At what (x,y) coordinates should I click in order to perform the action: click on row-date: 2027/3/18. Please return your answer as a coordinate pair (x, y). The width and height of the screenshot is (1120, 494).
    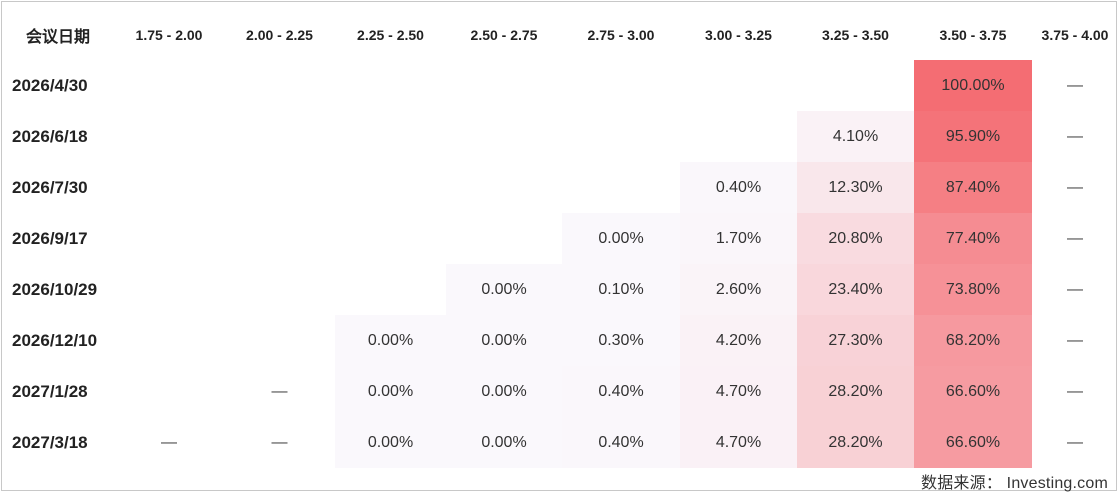
    Looking at the image, I should click on (50, 442).